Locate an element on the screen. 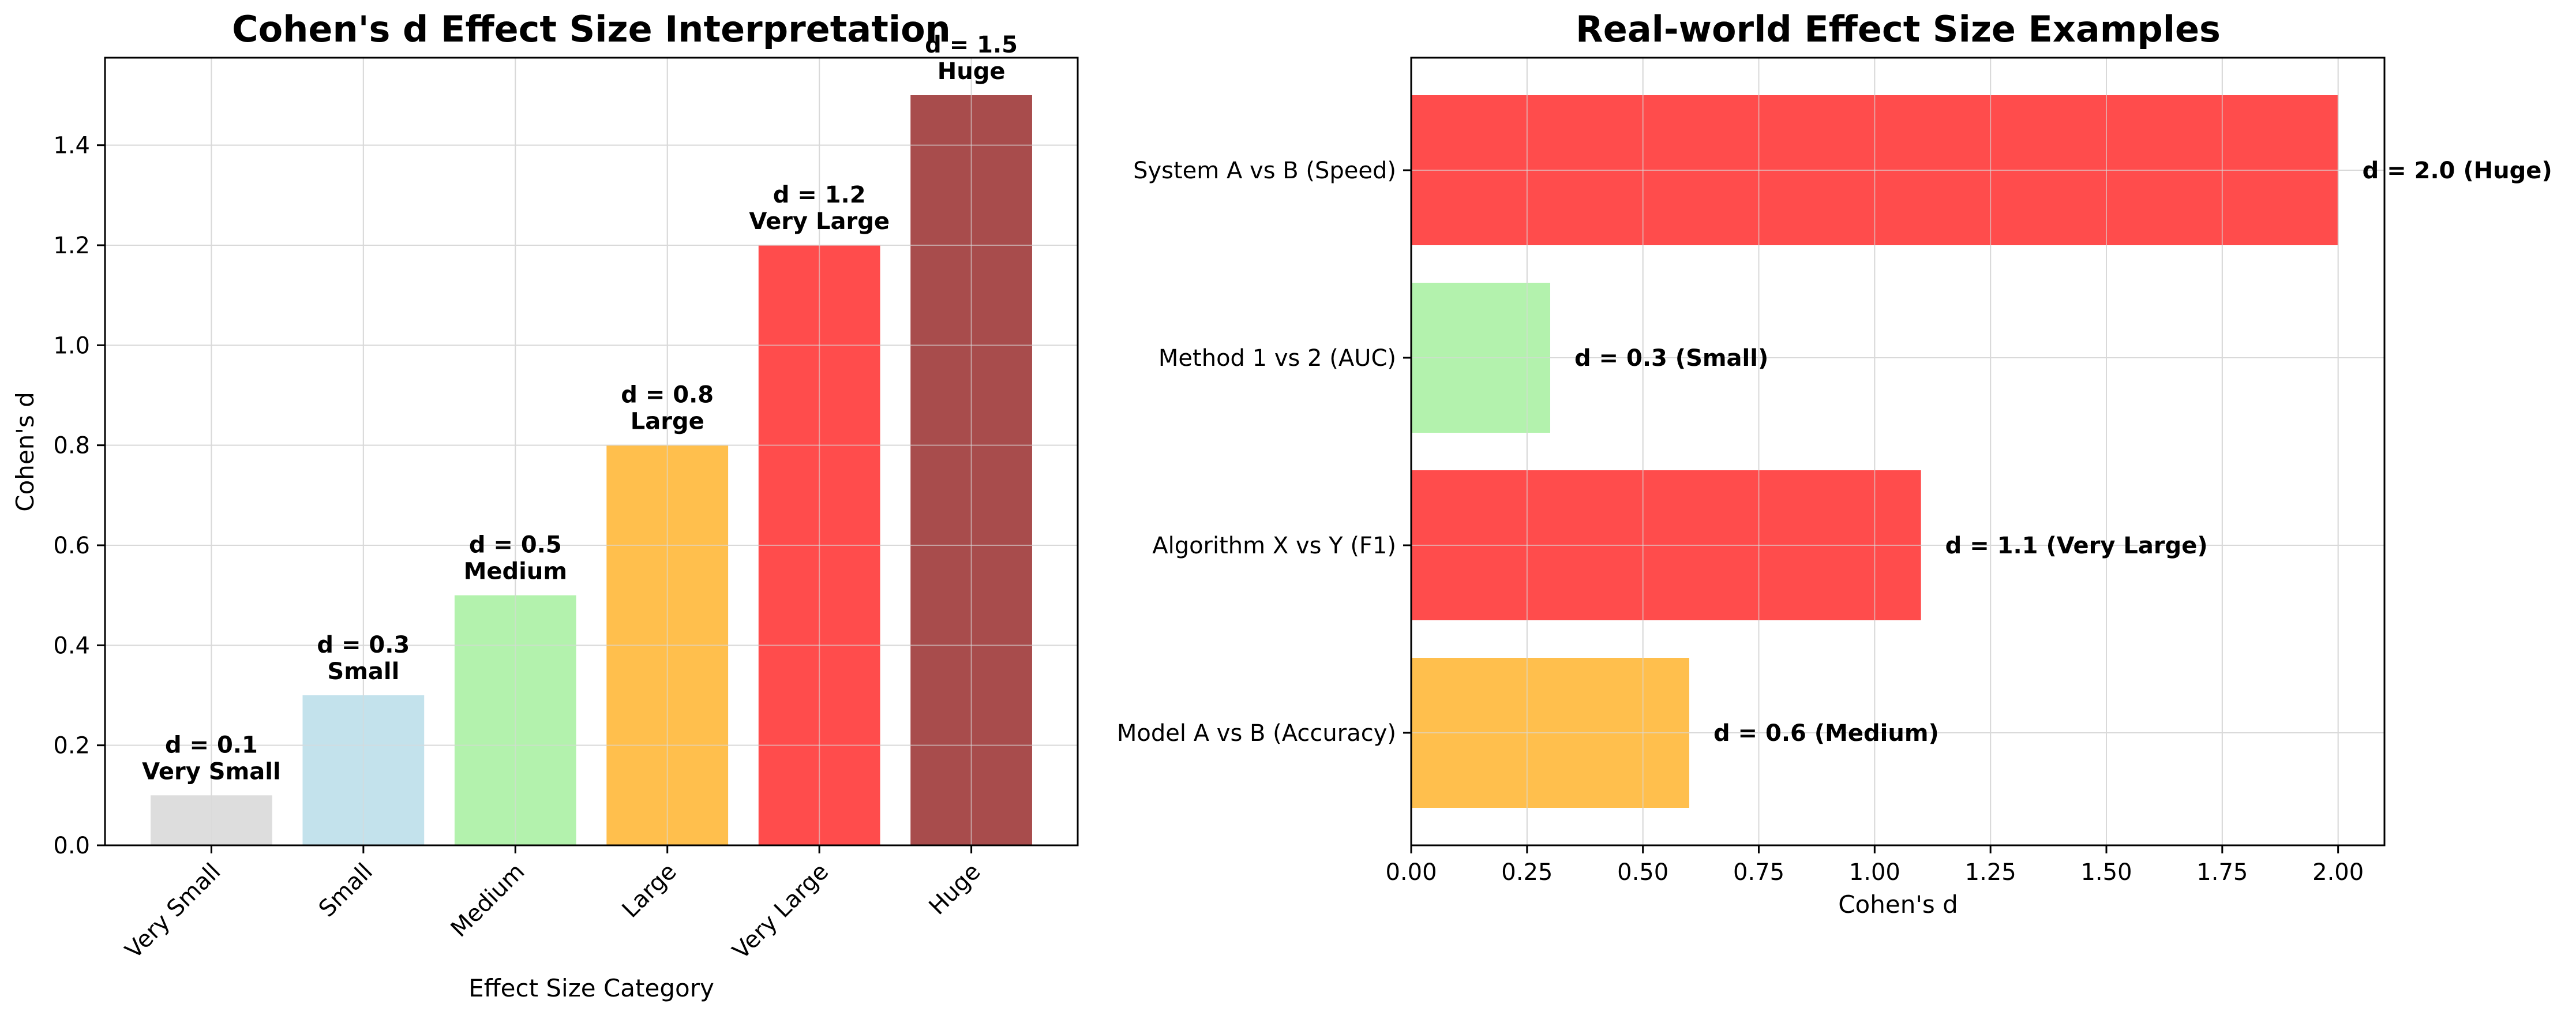  chart2-xtick-label: 0.00 is located at coordinates (1411, 872).